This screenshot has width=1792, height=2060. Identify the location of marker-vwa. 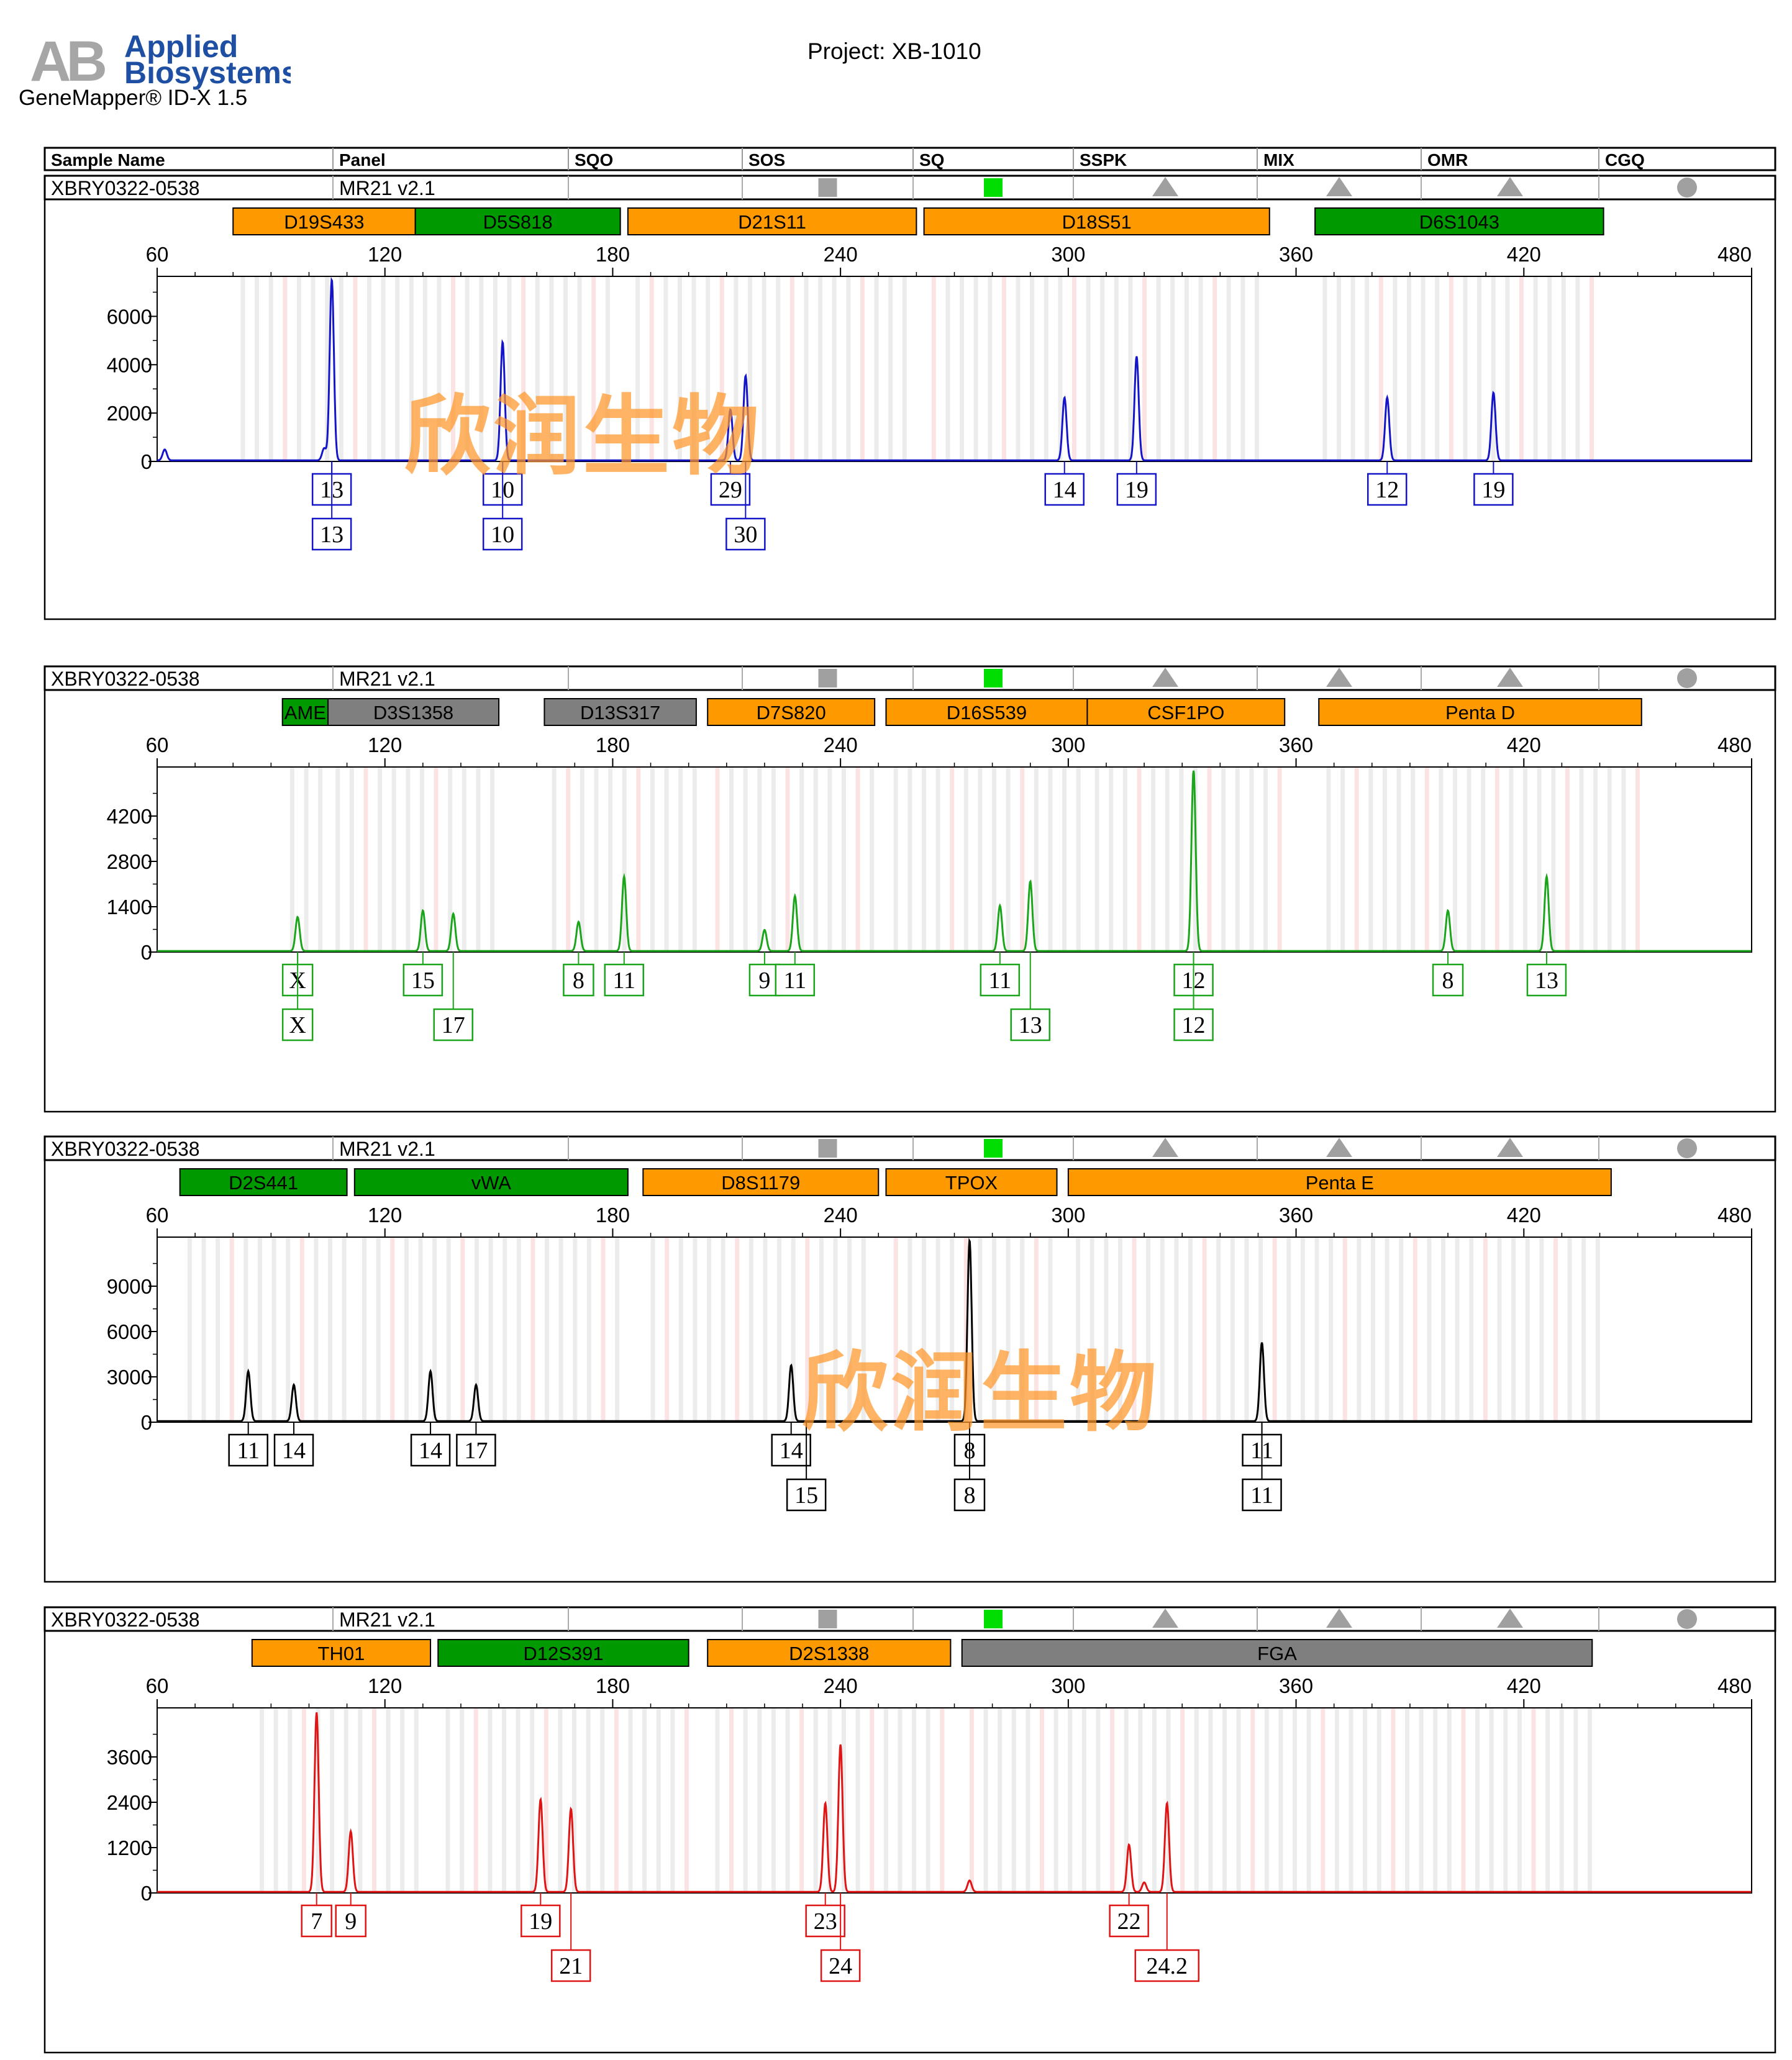
(491, 1182).